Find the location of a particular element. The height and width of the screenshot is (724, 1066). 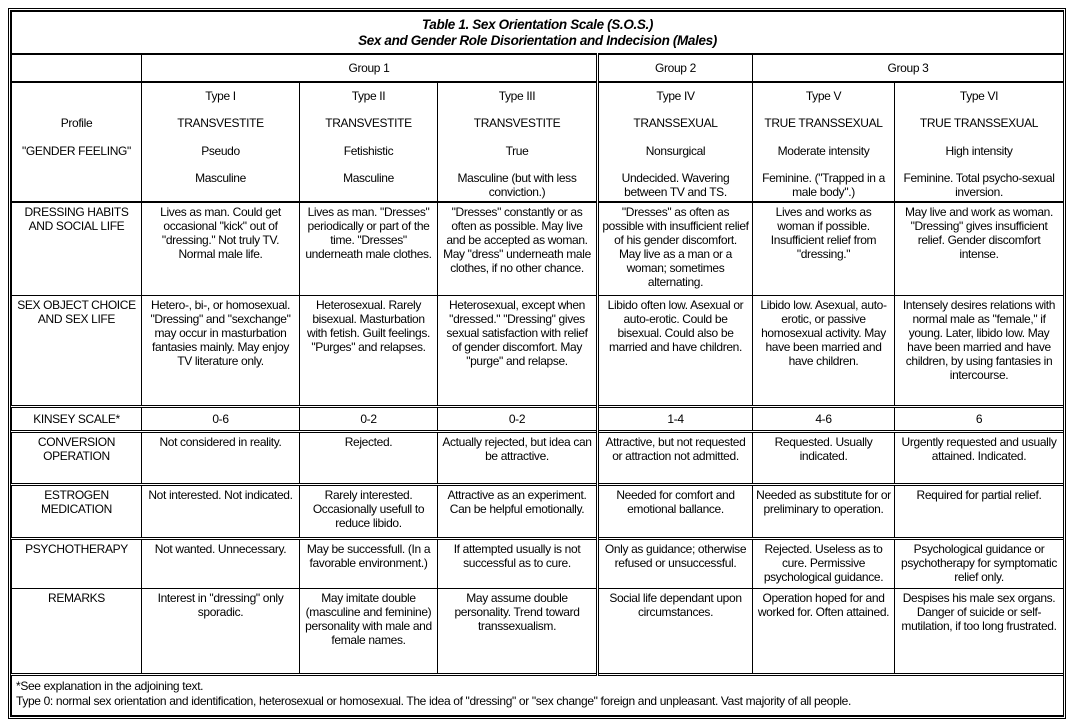

type-name: Type II is located at coordinates (368, 96).